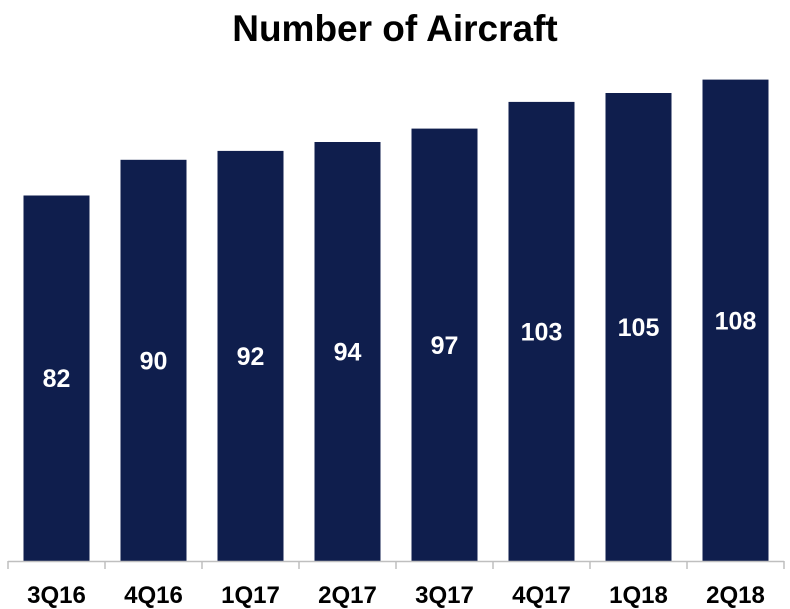 This screenshot has width=790, height=609. I want to click on x-axis, so click(396, 564).